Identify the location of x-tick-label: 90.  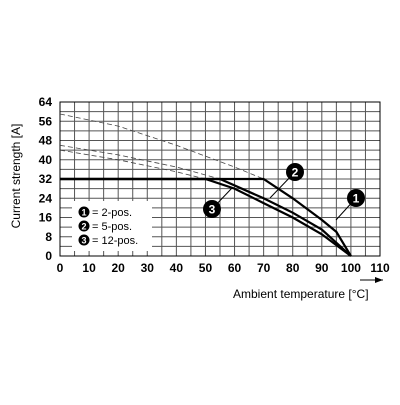
(322, 268).